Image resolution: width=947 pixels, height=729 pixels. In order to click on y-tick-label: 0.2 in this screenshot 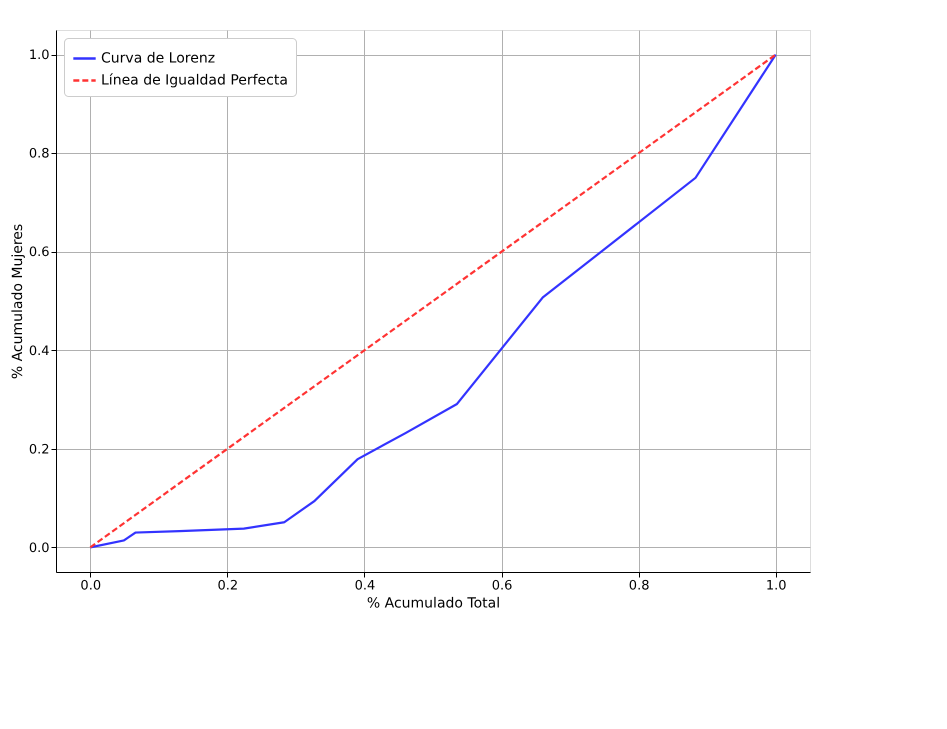, I will do `click(39, 450)`.